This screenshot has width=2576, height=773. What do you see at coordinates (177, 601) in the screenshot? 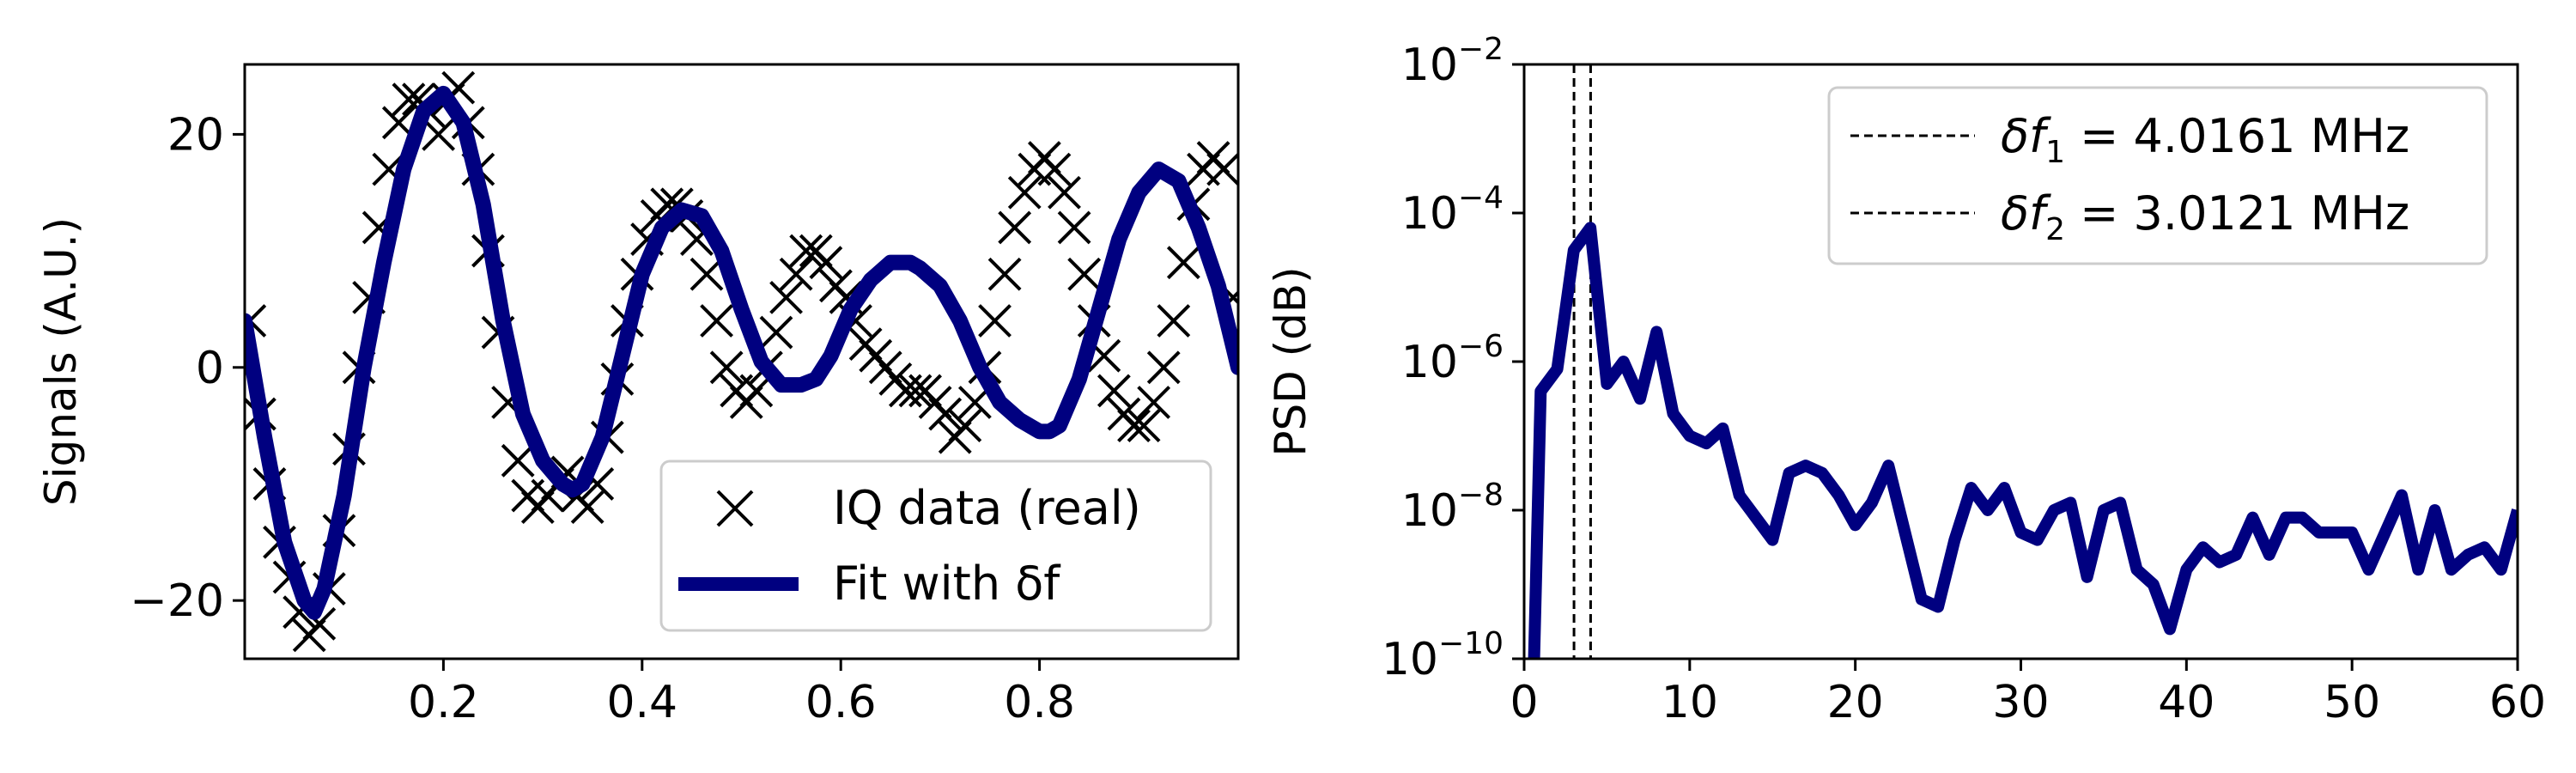
I see `left-y-tick-label: −20` at bounding box center [177, 601].